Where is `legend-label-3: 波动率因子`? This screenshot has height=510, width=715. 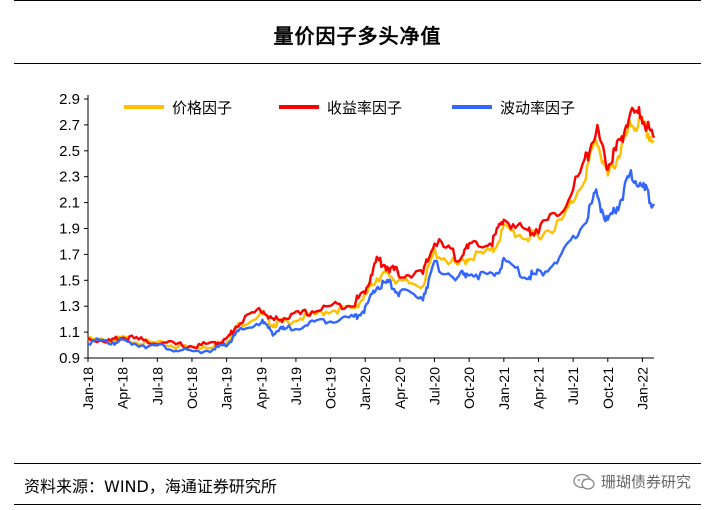 legend-label-3: 波动率因子 is located at coordinates (537, 108).